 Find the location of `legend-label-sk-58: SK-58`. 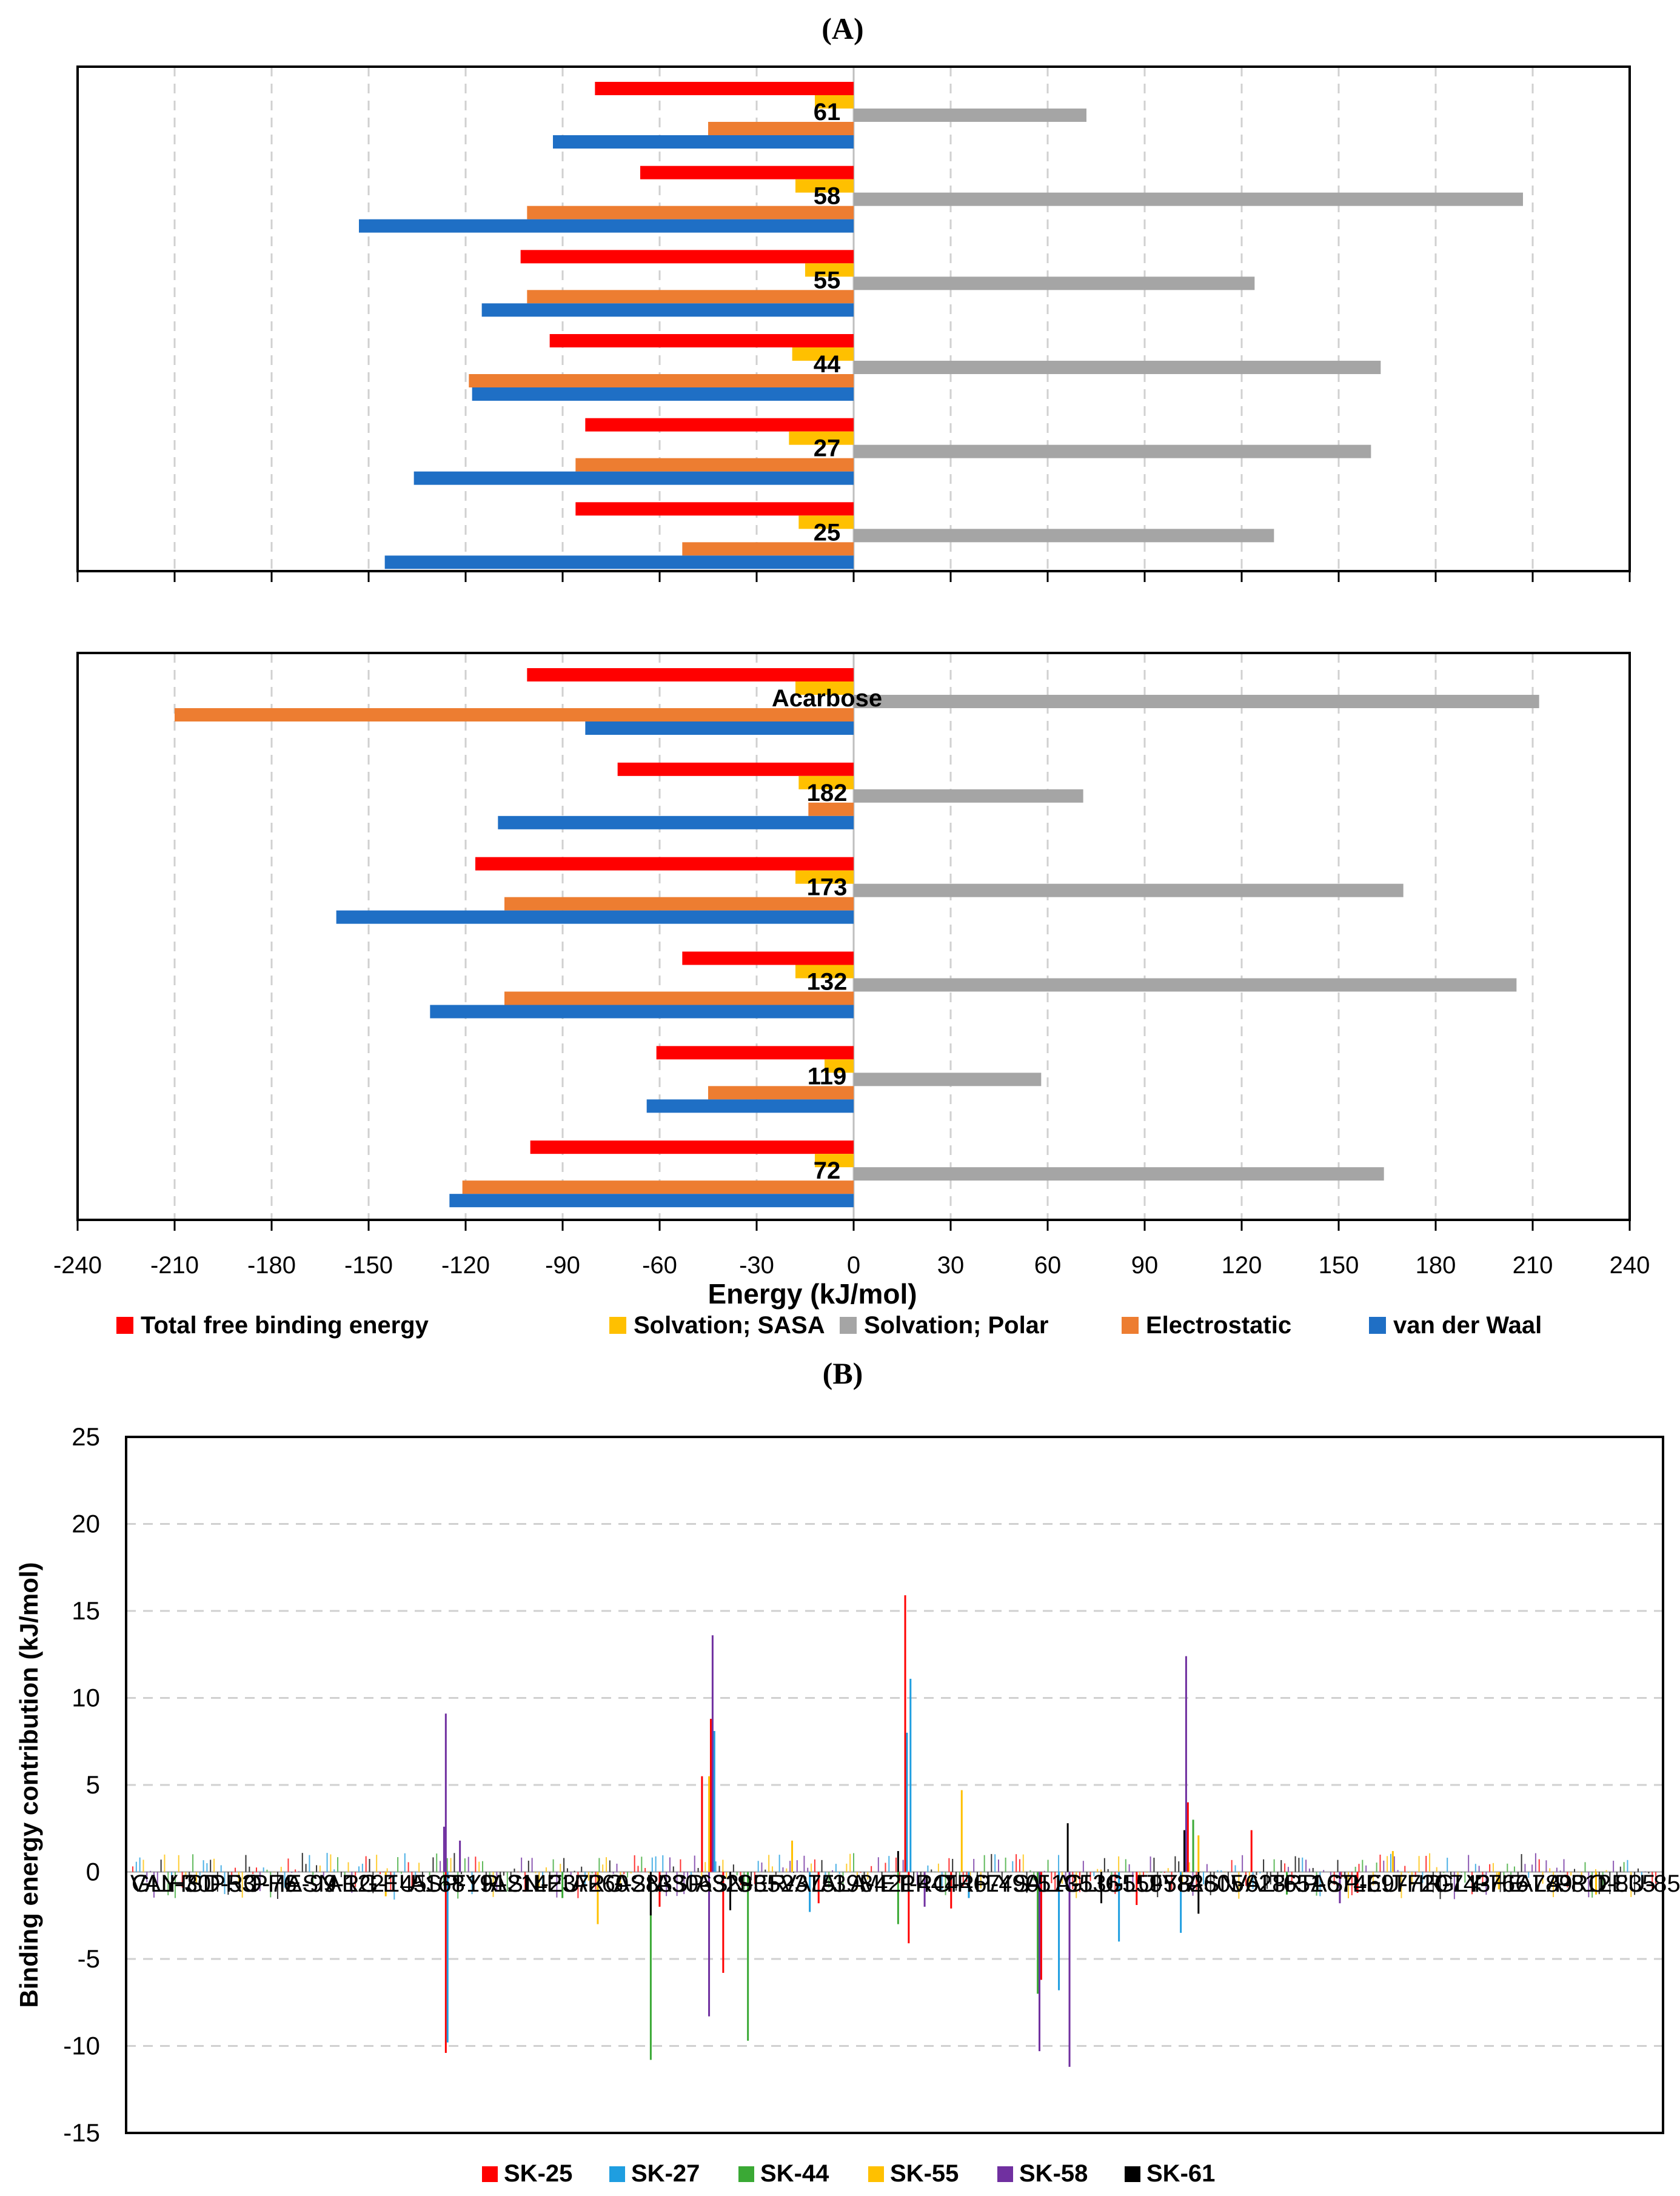

legend-label-sk-58: SK-58 is located at coordinates (1053, 2174).